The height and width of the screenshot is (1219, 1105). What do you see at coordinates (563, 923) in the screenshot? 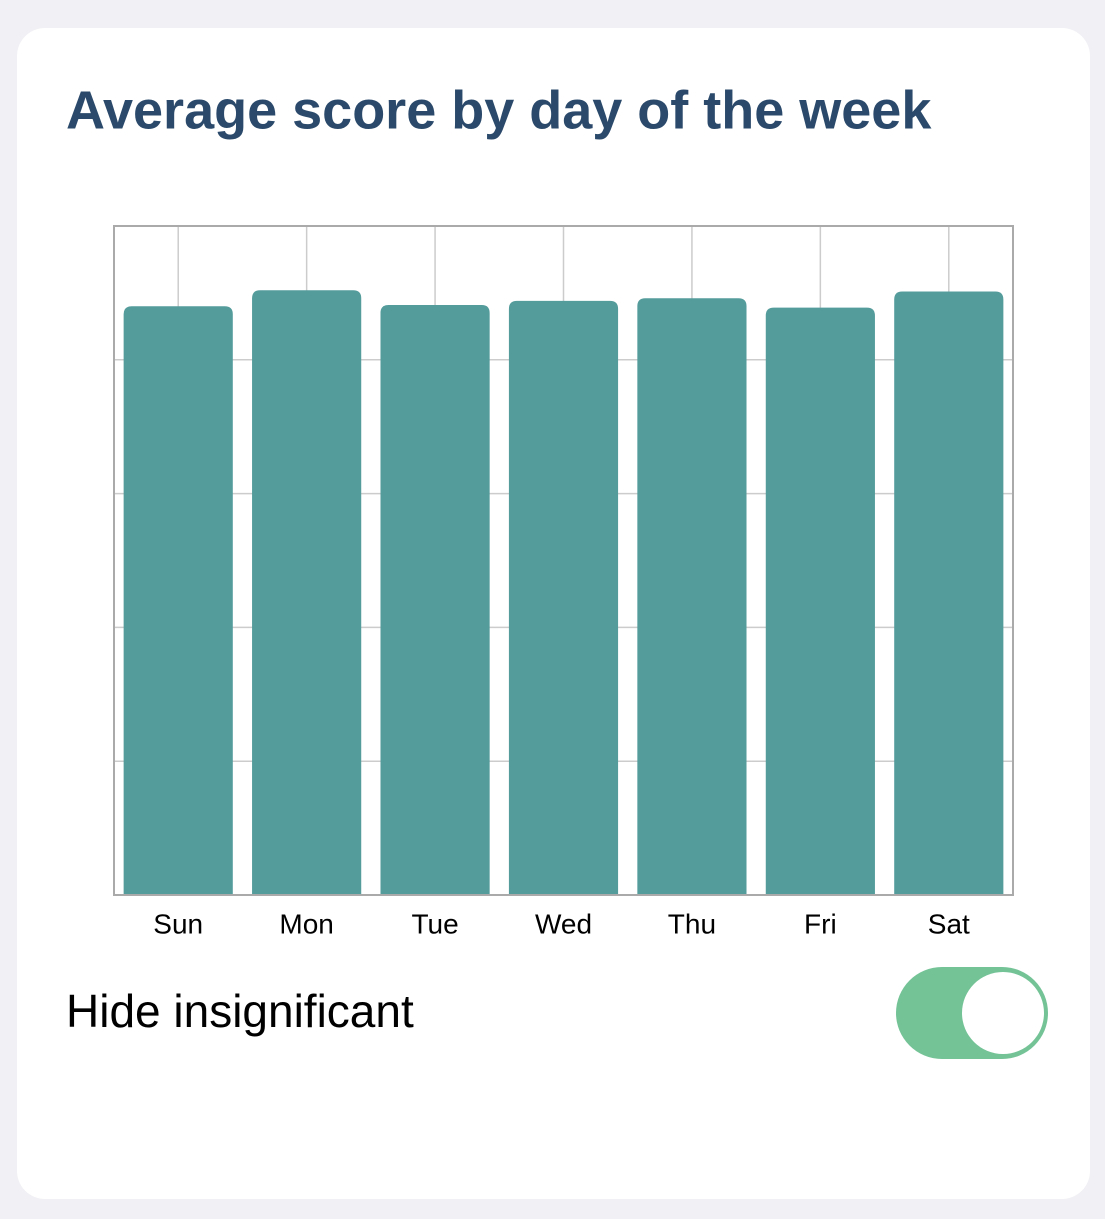
I see `x-tick-label: Wed` at bounding box center [563, 923].